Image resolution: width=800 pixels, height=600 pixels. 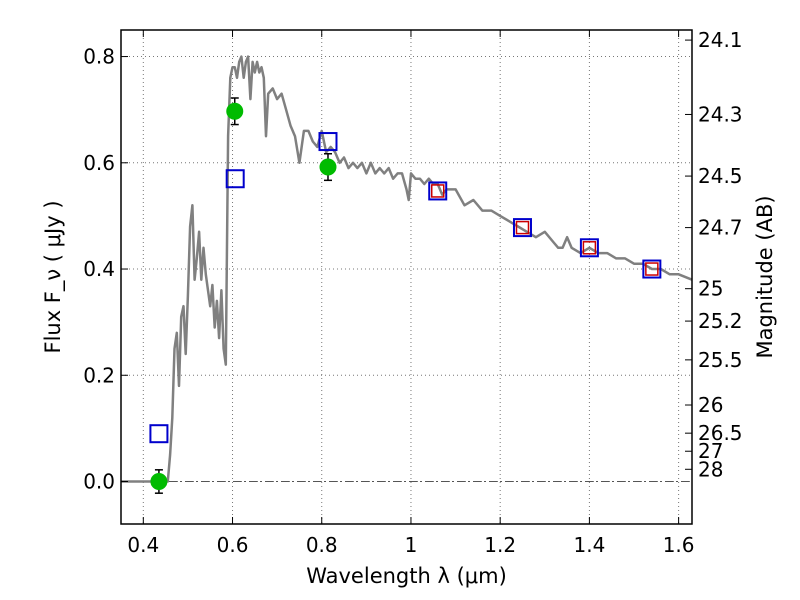 I want to click on right-tick-label: 27, so click(x=710, y=451).